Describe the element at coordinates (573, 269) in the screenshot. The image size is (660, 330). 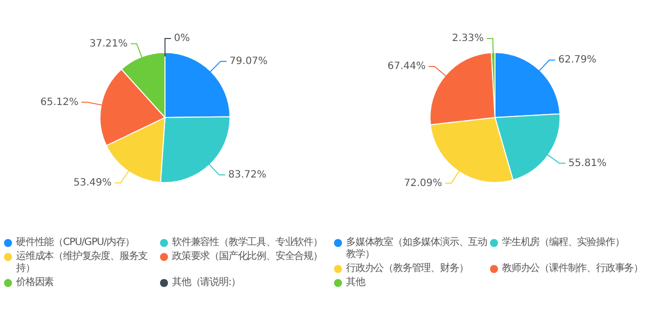
I see `legend-label: 教师办公（课件制作、行政事务）` at that location.